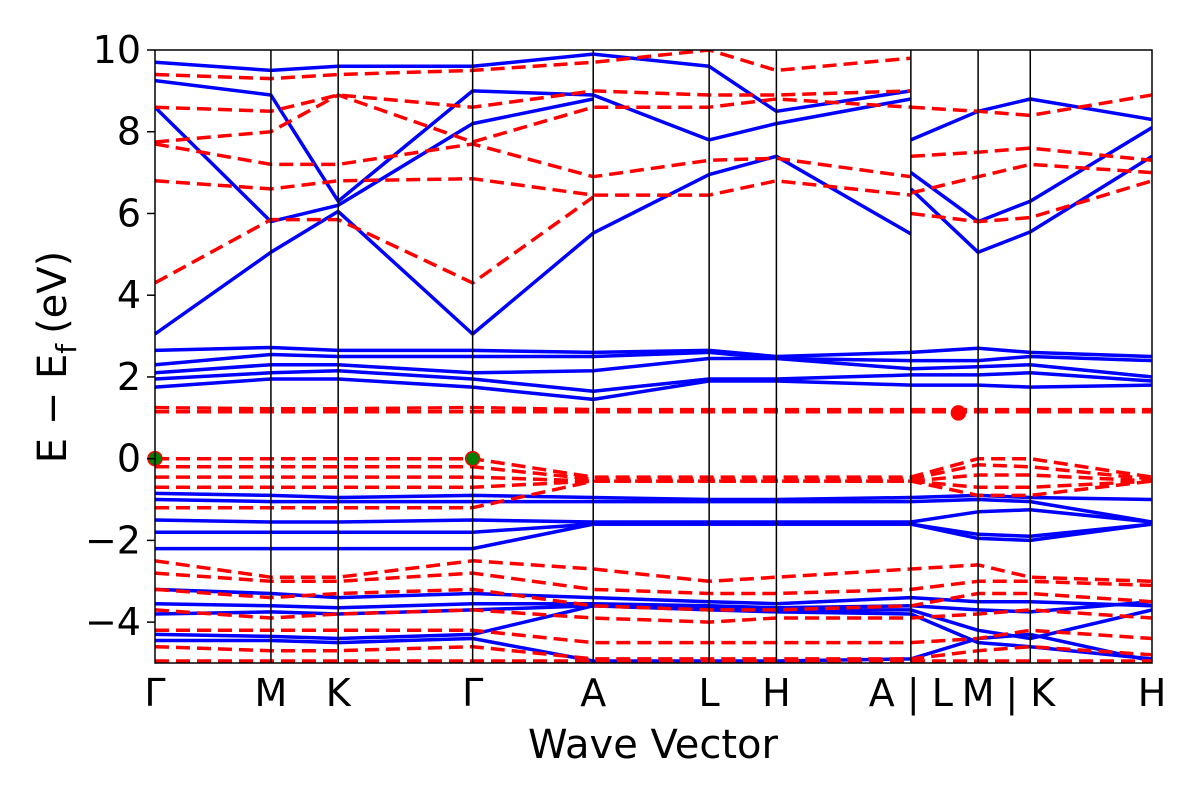 The width and height of the screenshot is (1200, 800). I want to click on x-tick-label-9: | K, so click(1030, 693).